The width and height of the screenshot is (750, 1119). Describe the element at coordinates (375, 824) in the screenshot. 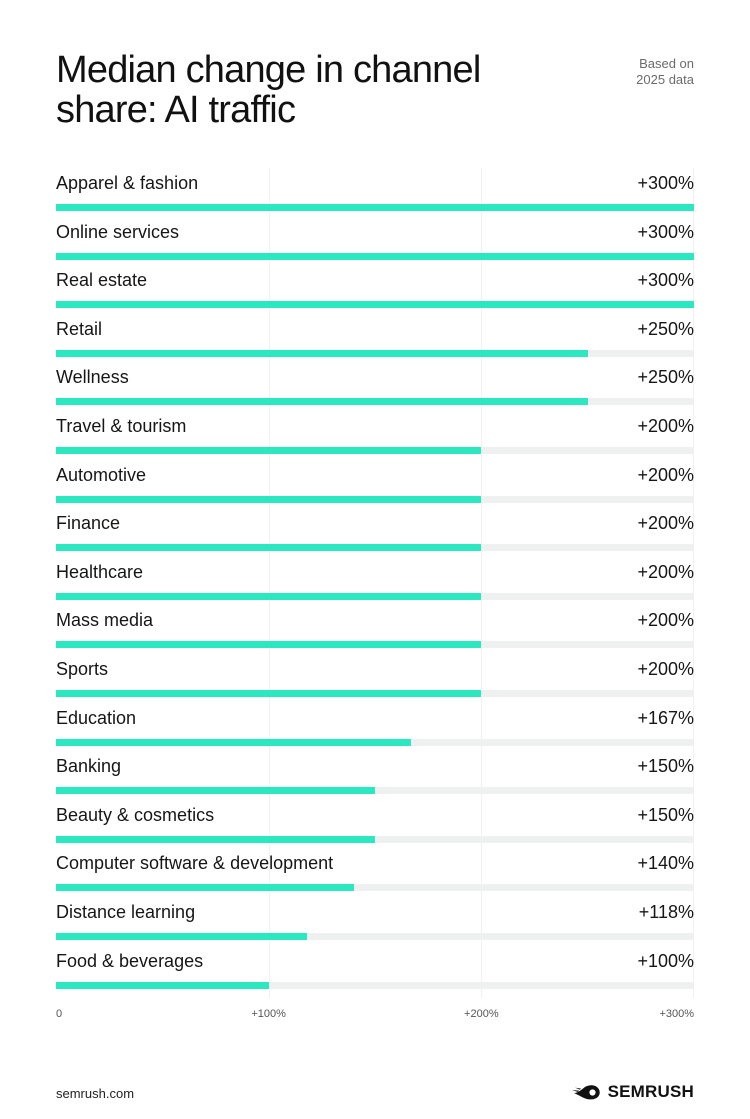

I see `chart-row: Beauty & cosmetics +150%` at that location.